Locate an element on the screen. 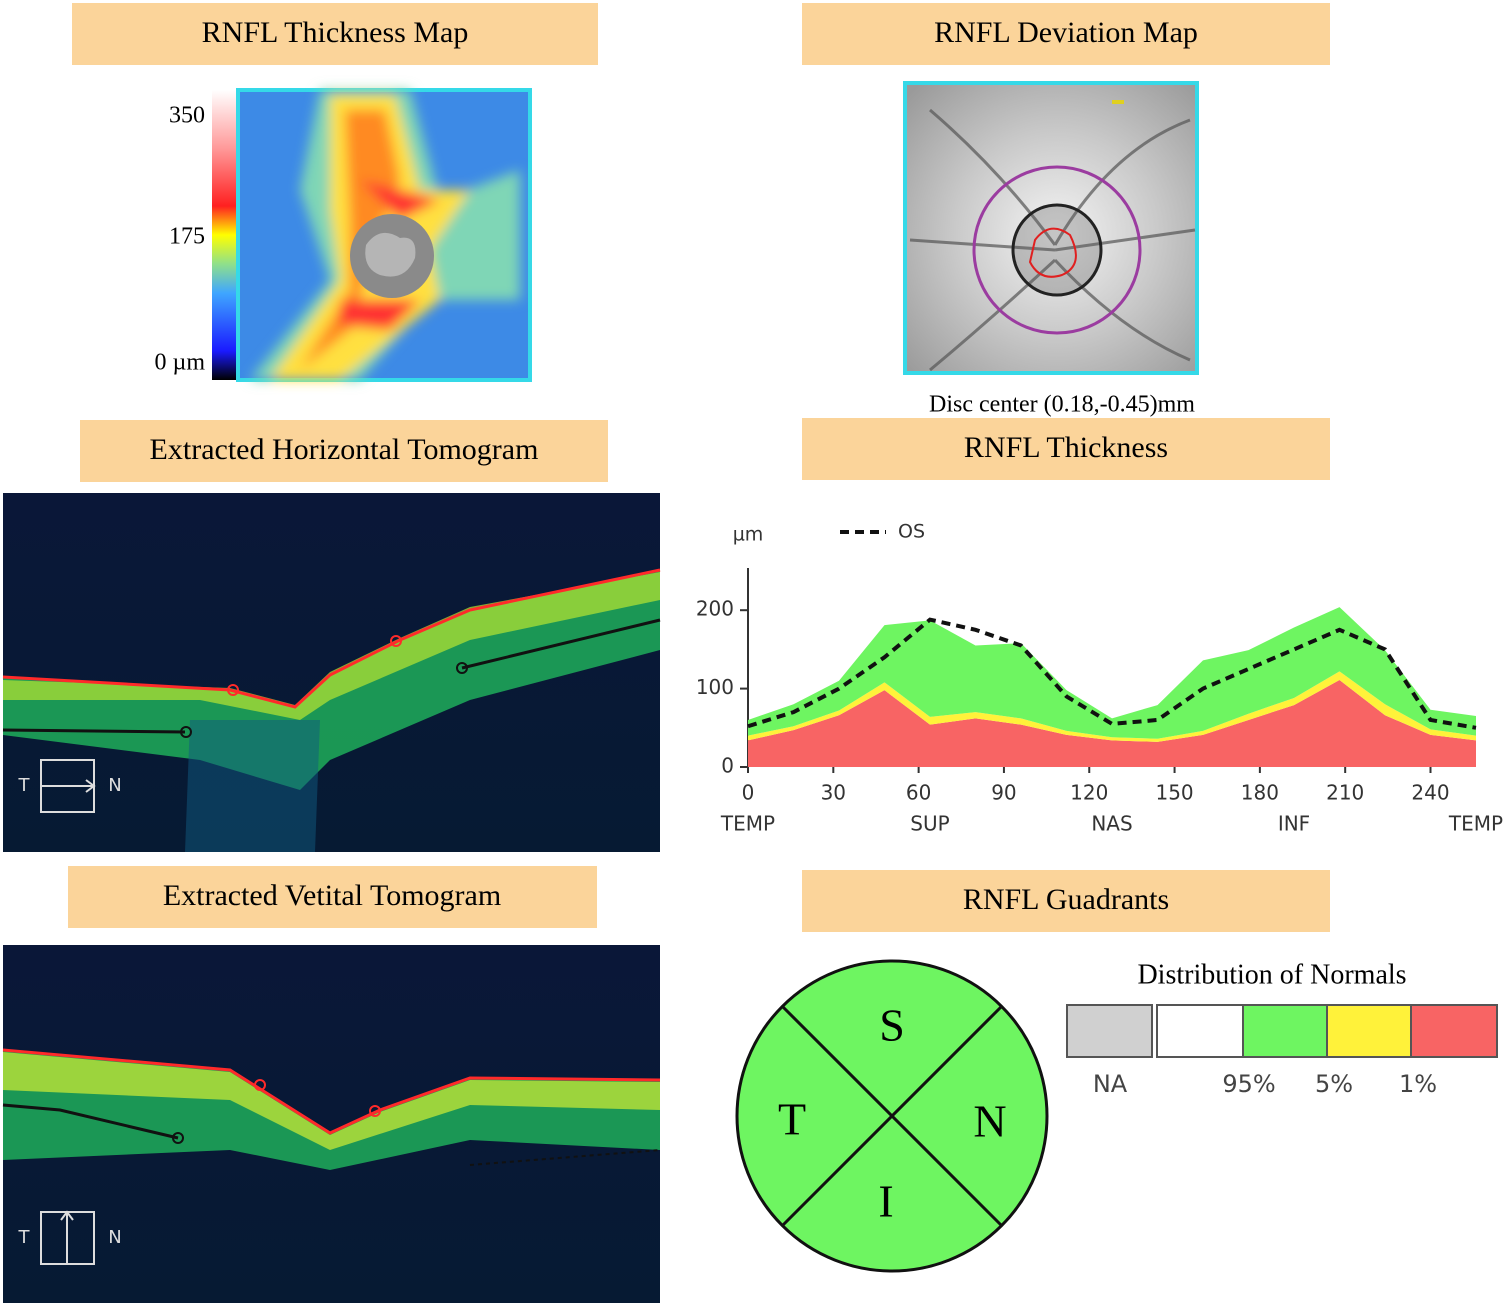  legend-label: 95% is located at coordinates (1248, 1084).